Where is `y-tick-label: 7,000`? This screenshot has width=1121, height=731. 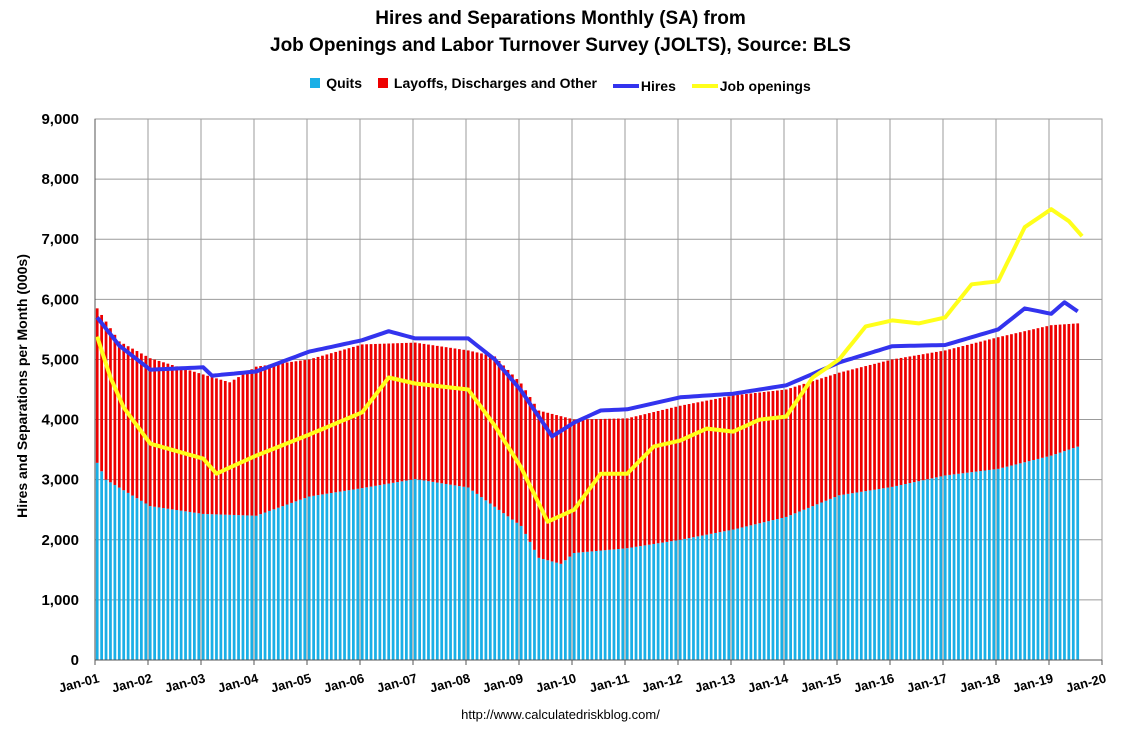
y-tick-label: 7,000 is located at coordinates (60, 239).